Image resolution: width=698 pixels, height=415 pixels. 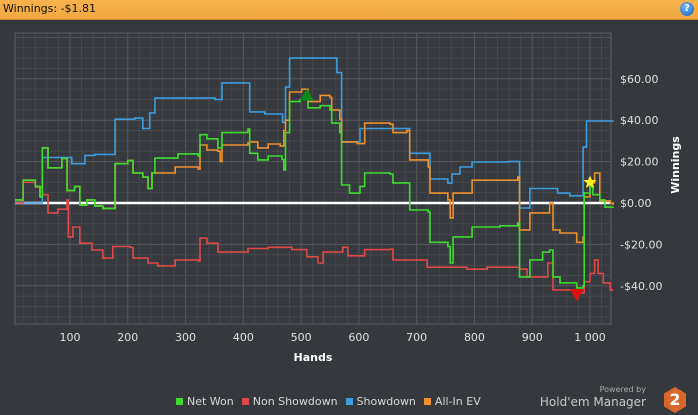 I want to click on x-tick-label: 700, so click(x=416, y=337).